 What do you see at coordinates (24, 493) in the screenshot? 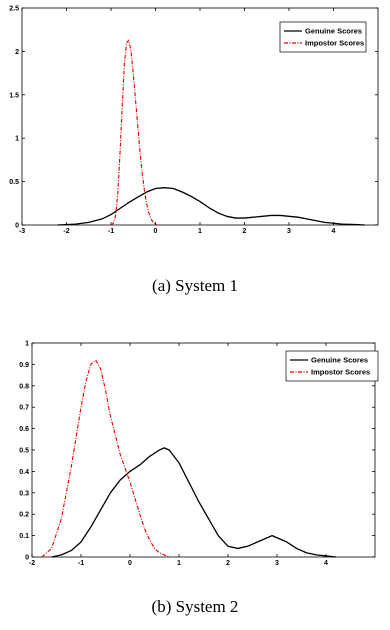
I see `y-tick-label: 0.3` at bounding box center [24, 493].